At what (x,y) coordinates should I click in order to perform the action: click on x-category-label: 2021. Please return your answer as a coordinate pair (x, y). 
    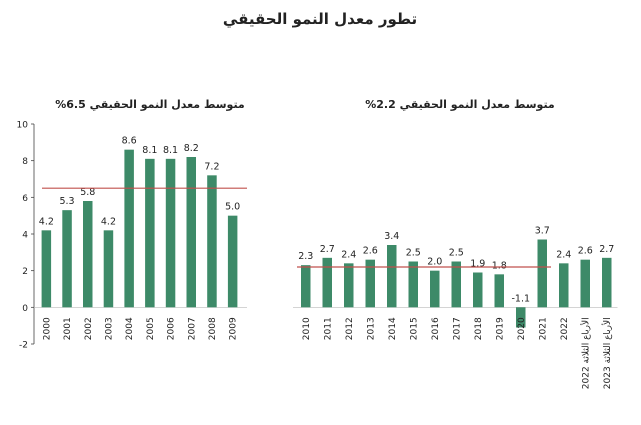
    Looking at the image, I should click on (543, 328).